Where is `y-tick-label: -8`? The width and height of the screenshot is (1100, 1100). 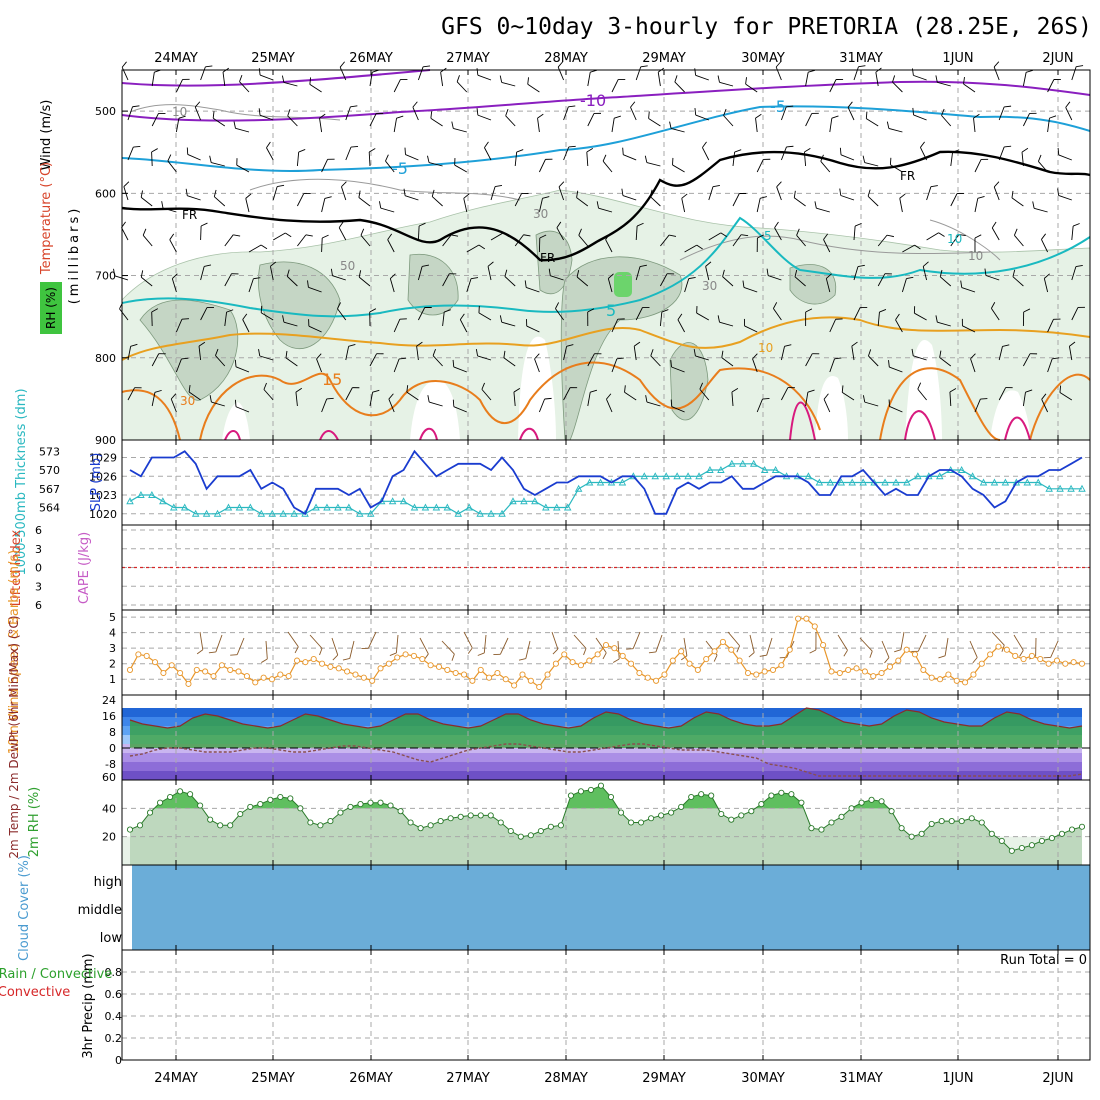 y-tick-label: -8 is located at coordinates (110, 764).